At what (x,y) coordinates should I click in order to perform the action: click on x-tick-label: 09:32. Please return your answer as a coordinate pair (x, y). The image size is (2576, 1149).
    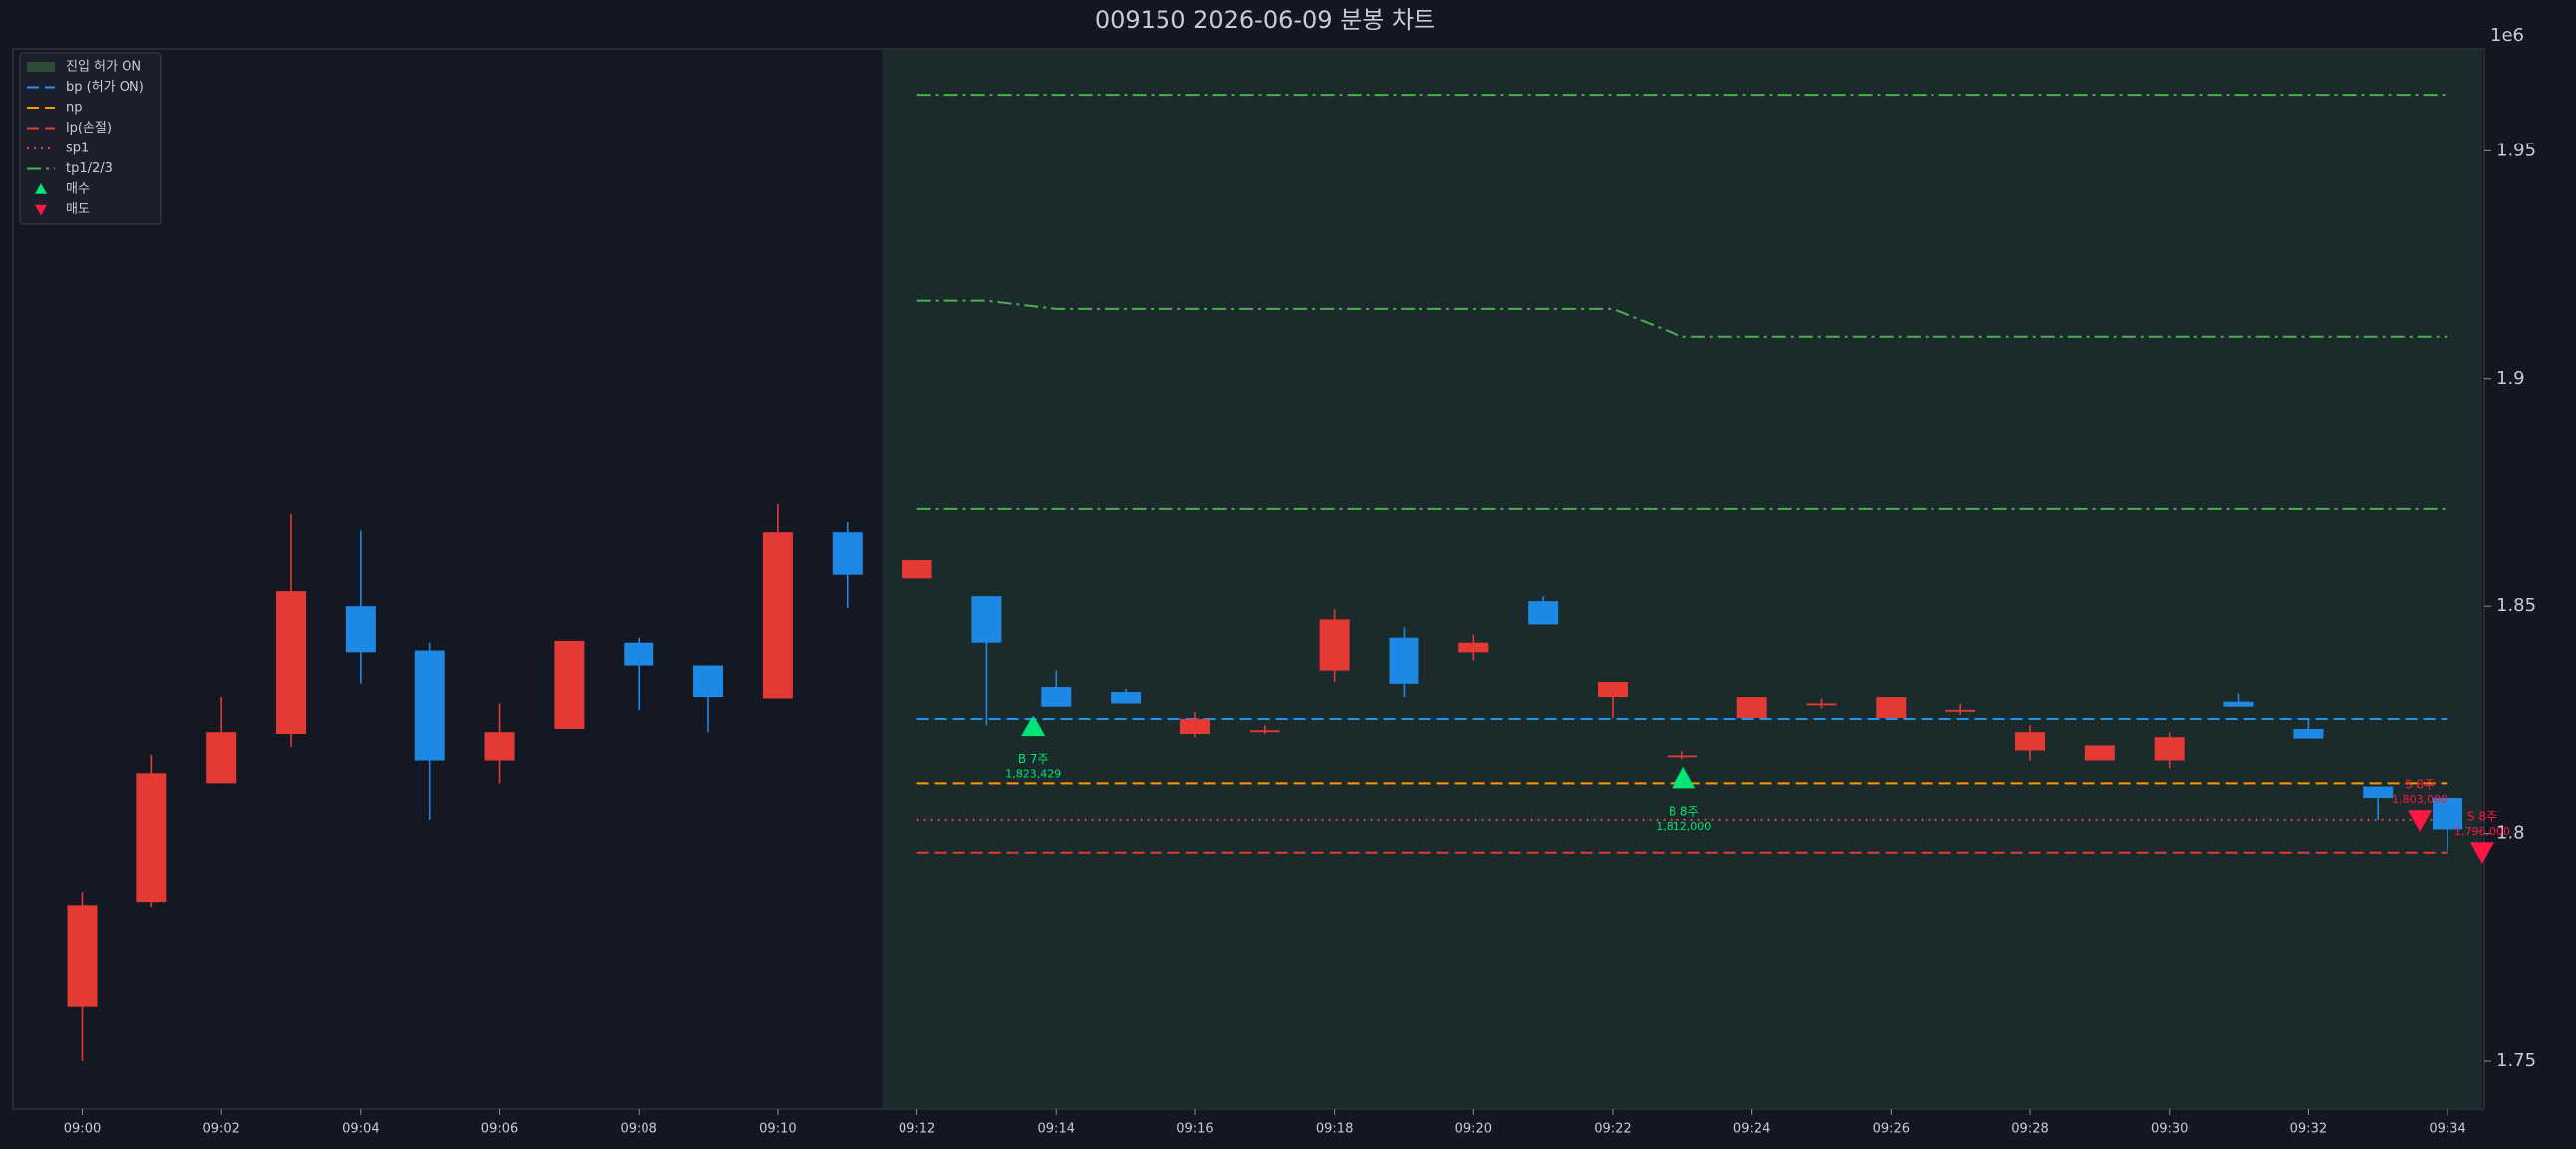
    Looking at the image, I should click on (2308, 1129).